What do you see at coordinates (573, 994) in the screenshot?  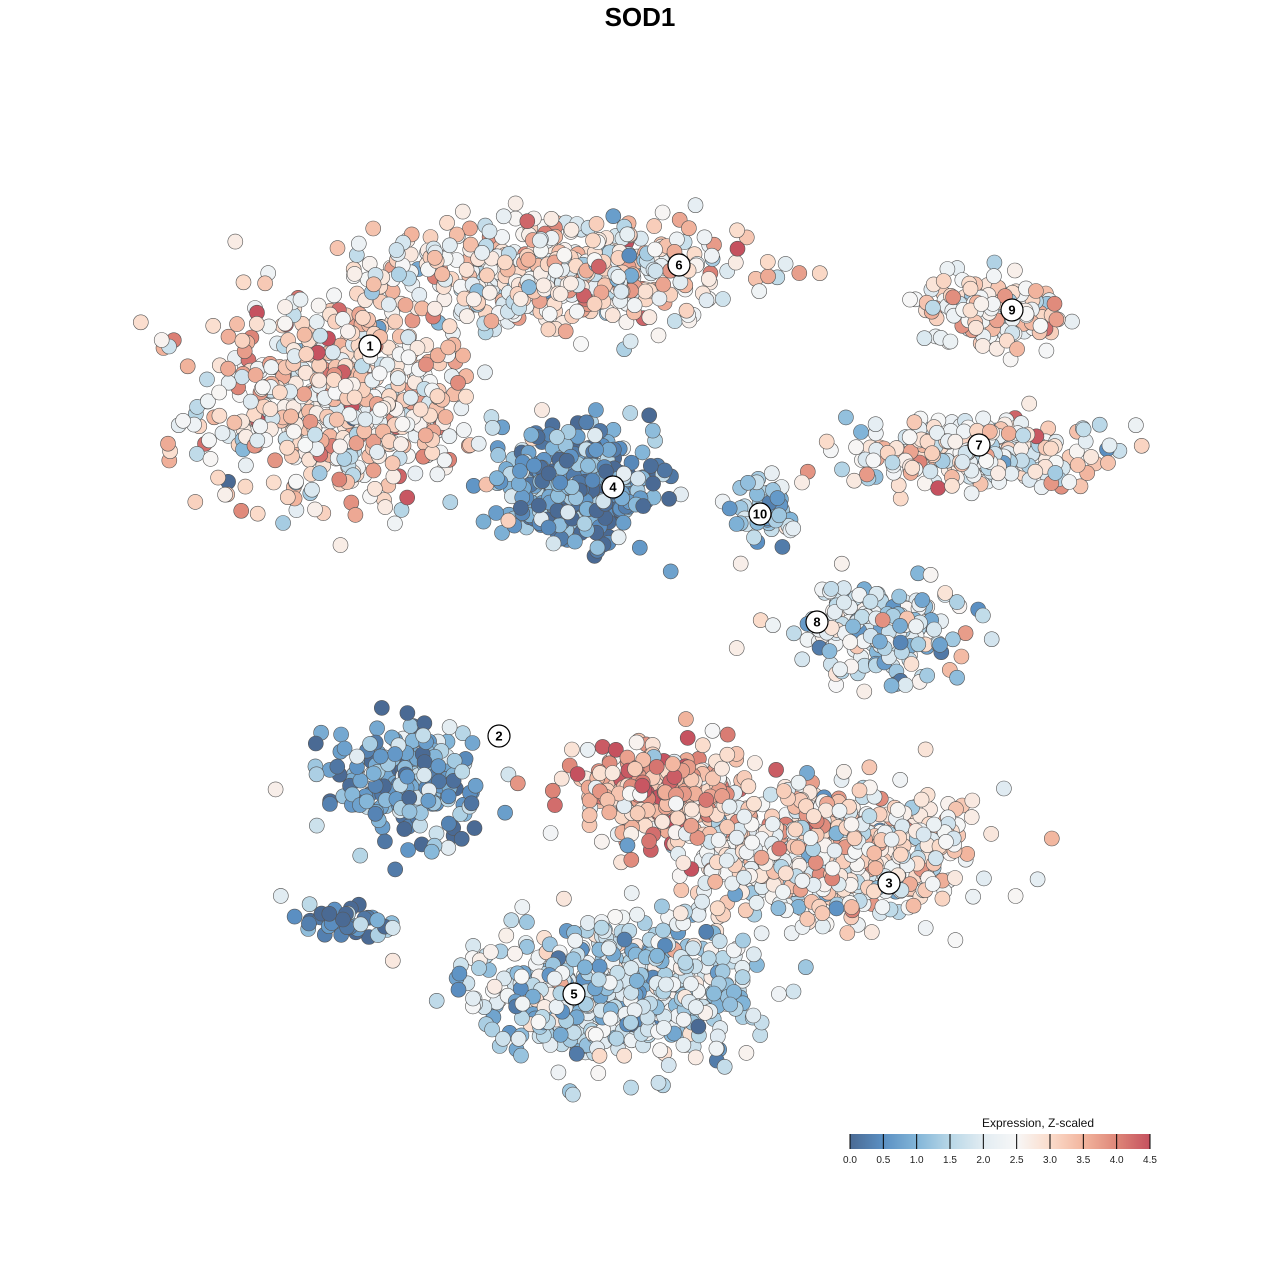 I see `cluster-label: 5` at bounding box center [573, 994].